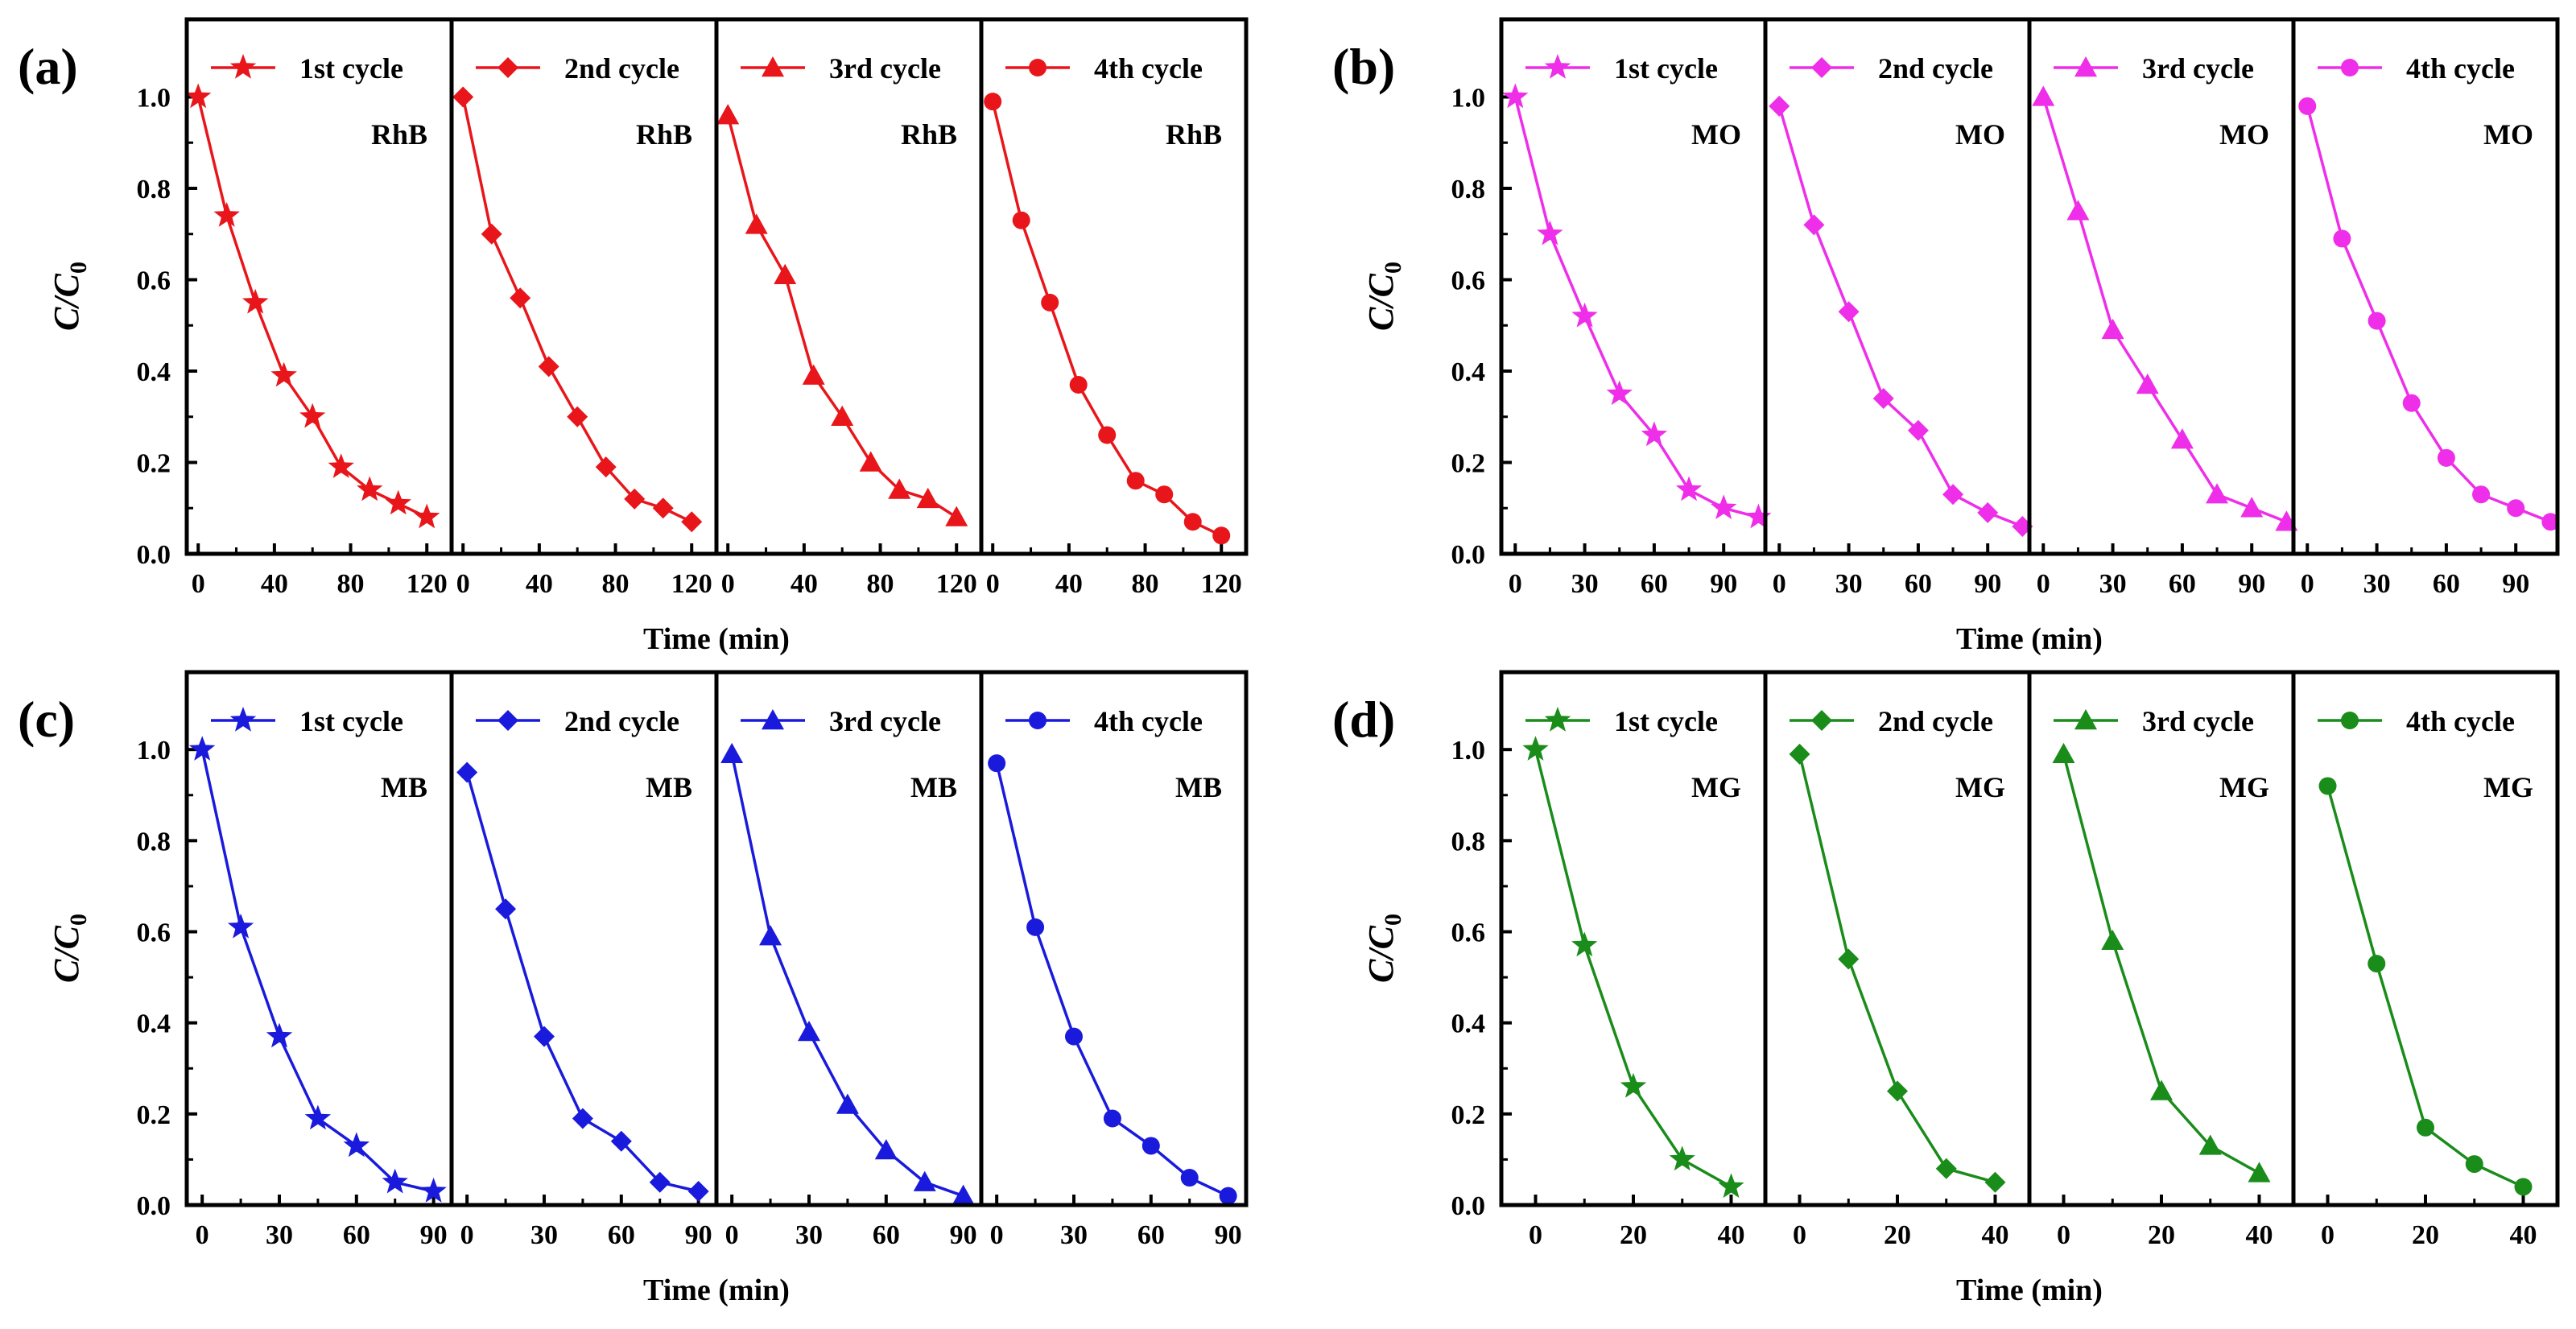 This screenshot has height=1329, width=2576. What do you see at coordinates (2162, 309) in the screenshot?
I see `subplot-3: 0 30 60 90 3rd cycle MO` at bounding box center [2162, 309].